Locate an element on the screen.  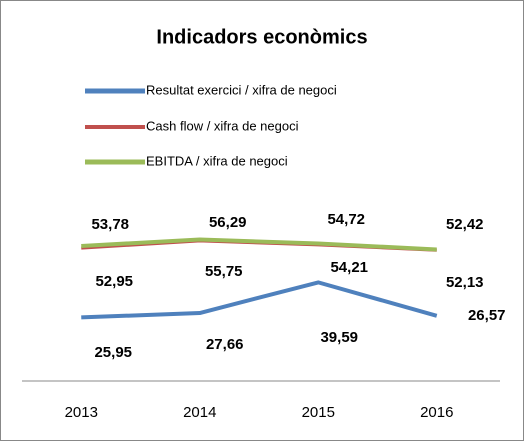
legend-label: Resultat exercici / xifra de negoci is located at coordinates (241, 89).